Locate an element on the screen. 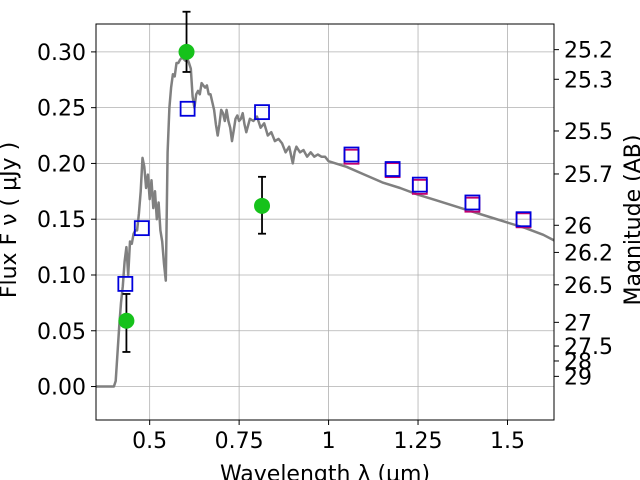  x-tick-label: 1 is located at coordinates (329, 441).